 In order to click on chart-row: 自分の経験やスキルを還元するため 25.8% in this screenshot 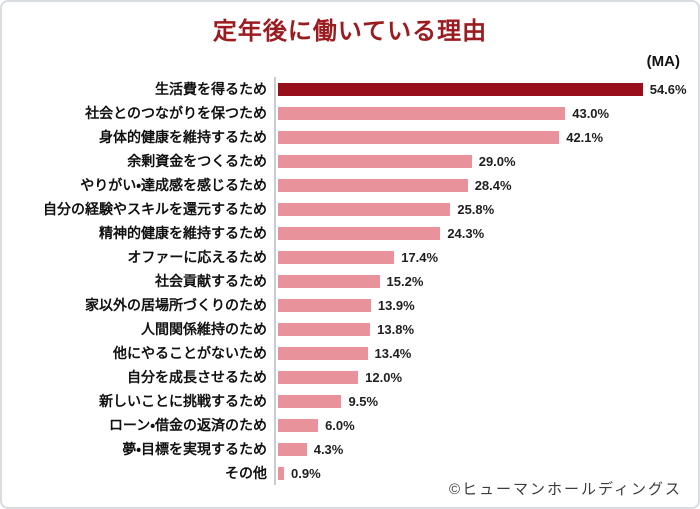, I will do `click(350, 209)`.